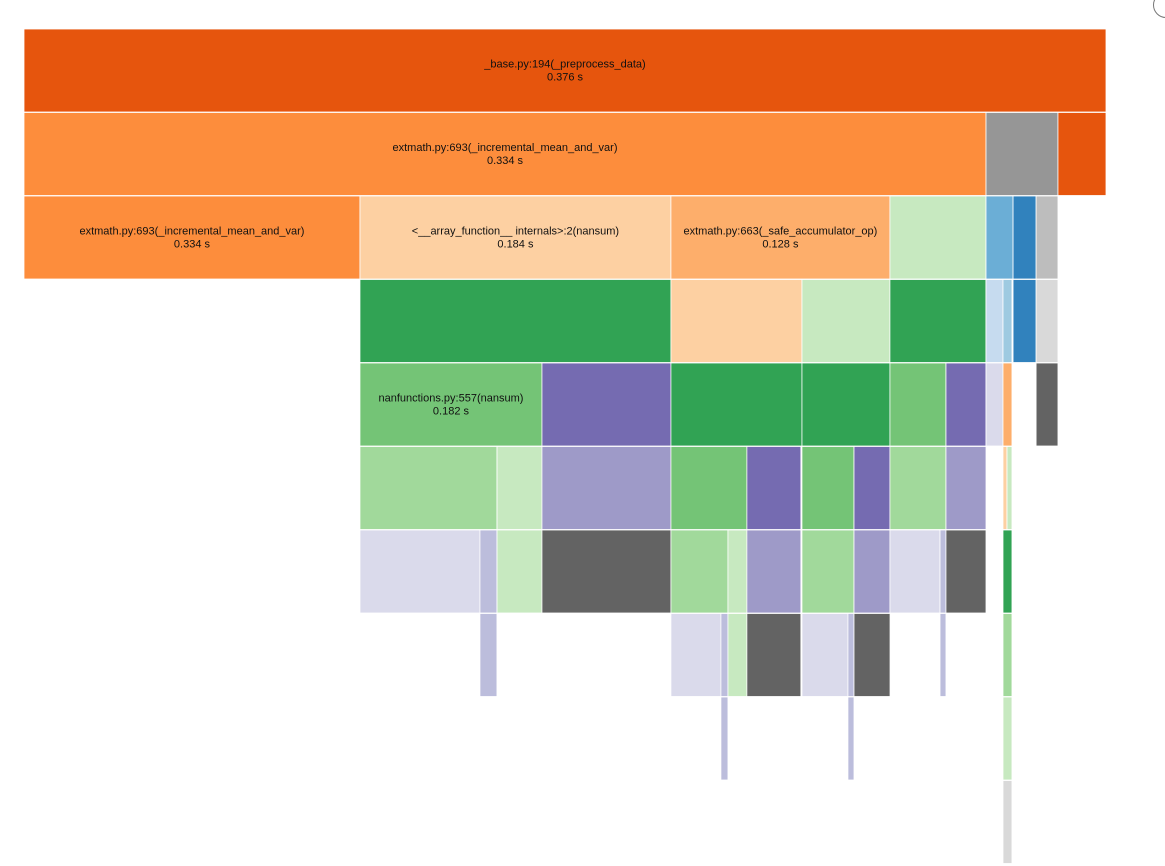 The height and width of the screenshot is (866, 1165). I want to click on icicle-cell-n6k, so click(943, 571).